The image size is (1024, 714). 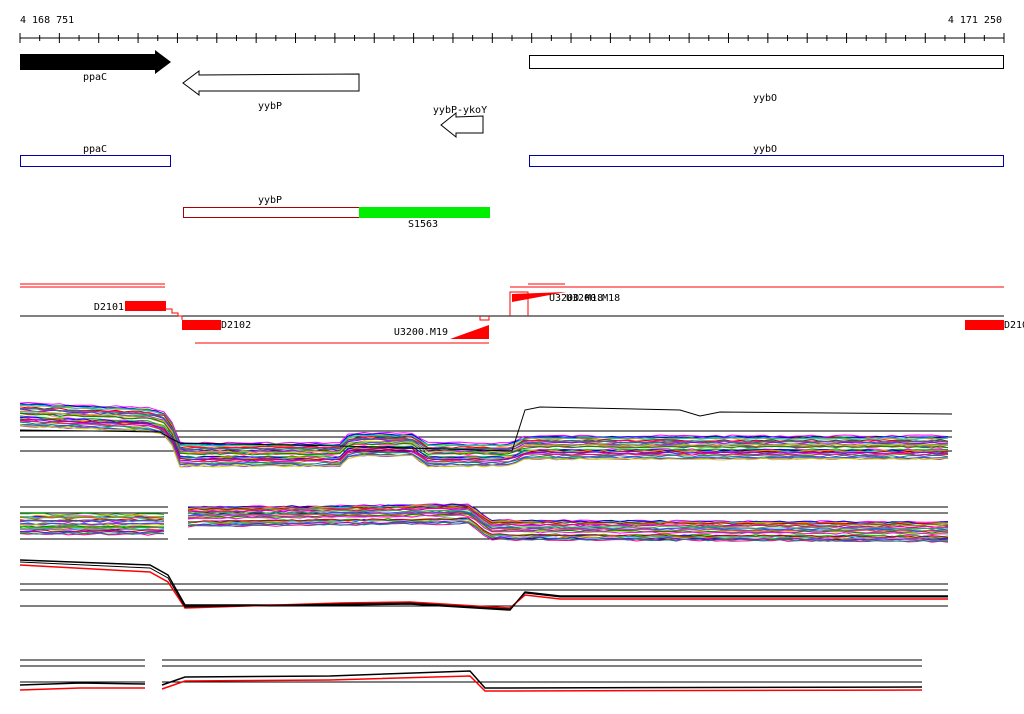 What do you see at coordinates (975, 20) in the screenshot?
I see `ruler-end-label: 4 171 250` at bounding box center [975, 20].